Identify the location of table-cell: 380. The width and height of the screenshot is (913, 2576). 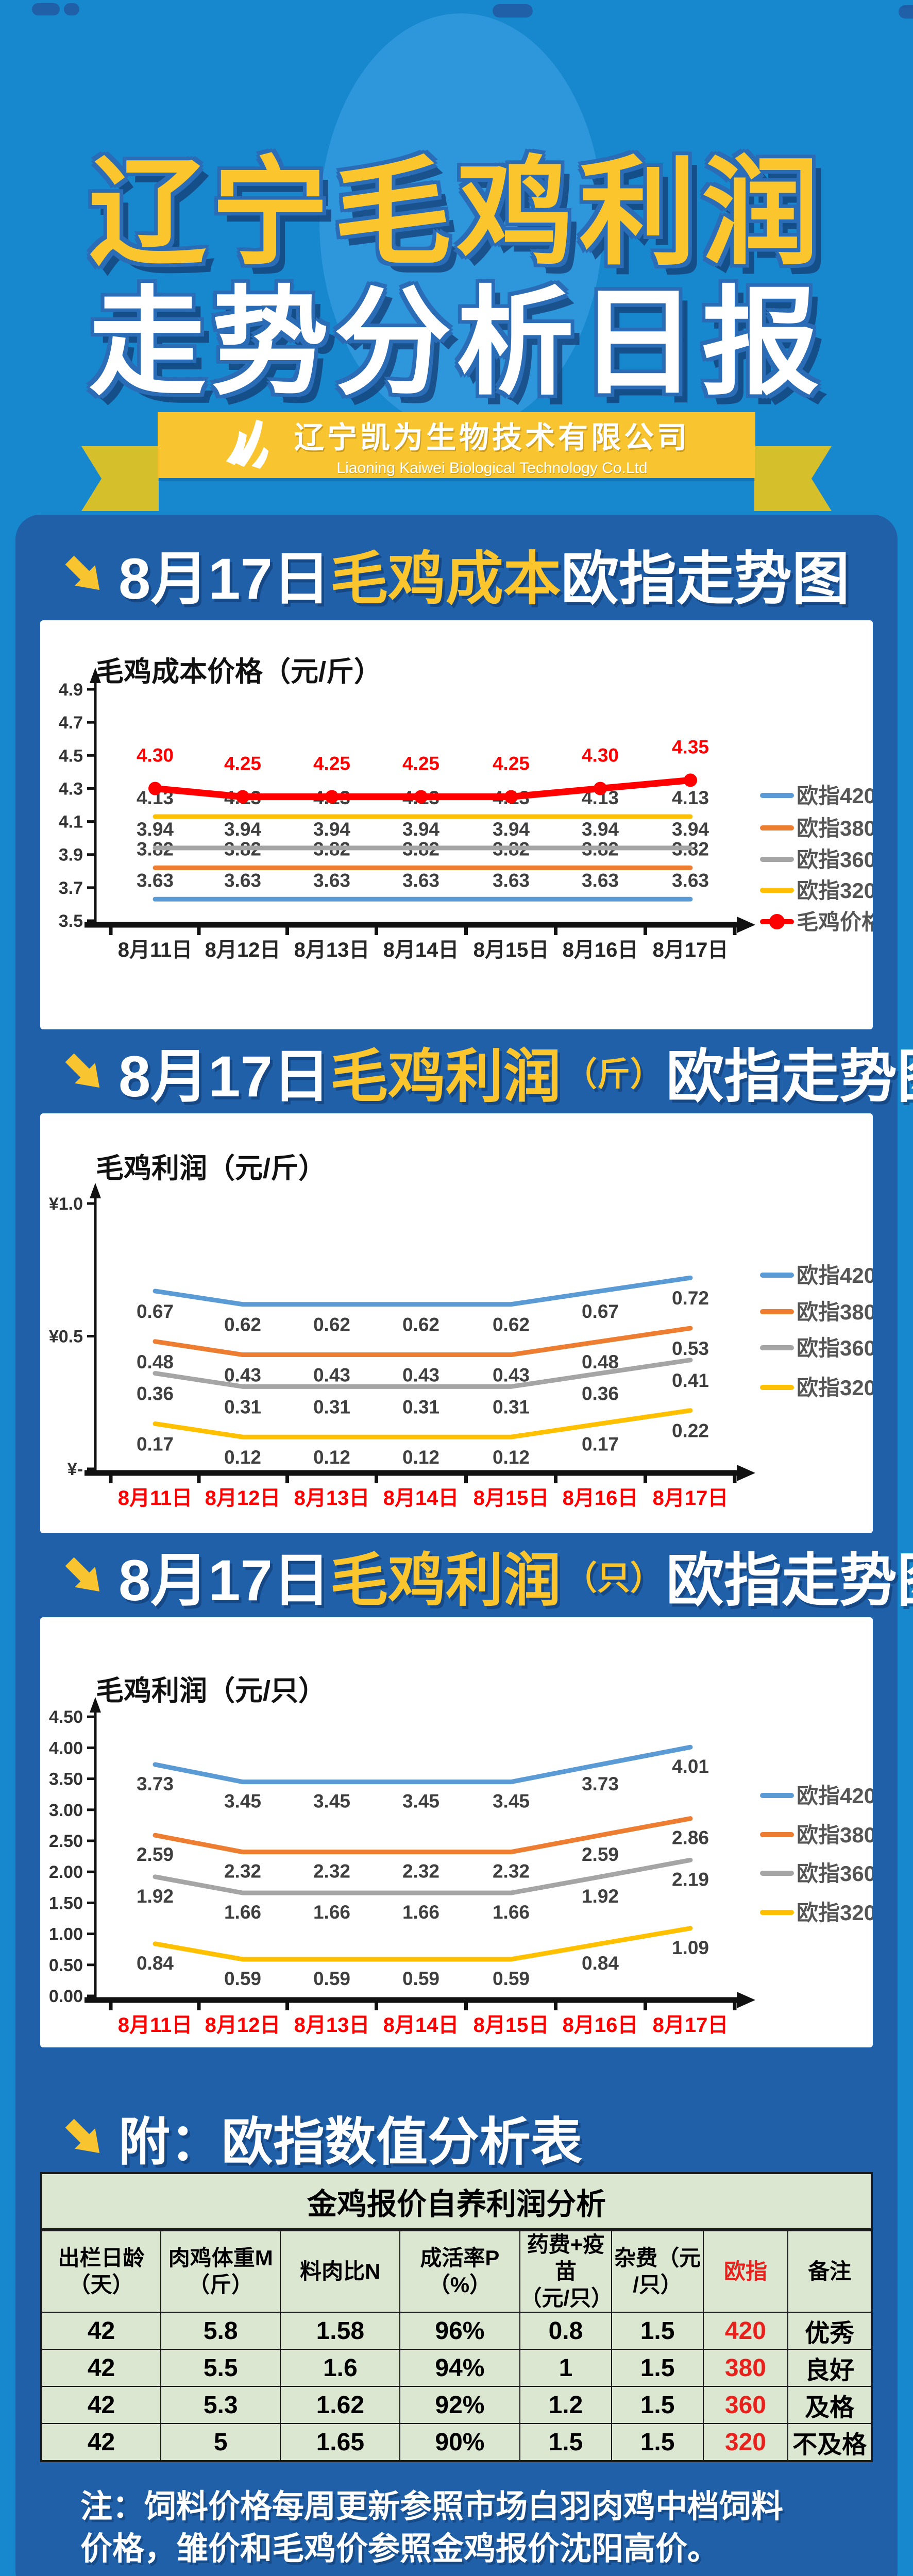
(745, 2368).